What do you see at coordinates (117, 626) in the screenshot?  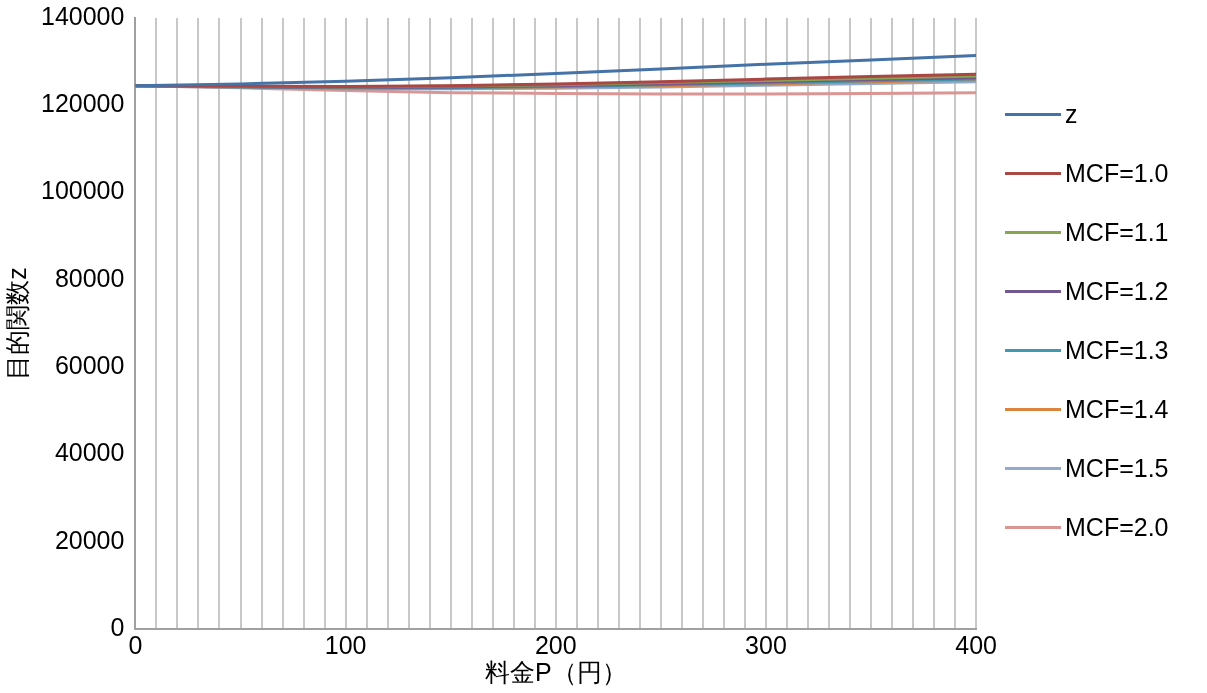 I see `y-tick-label: 0` at bounding box center [117, 626].